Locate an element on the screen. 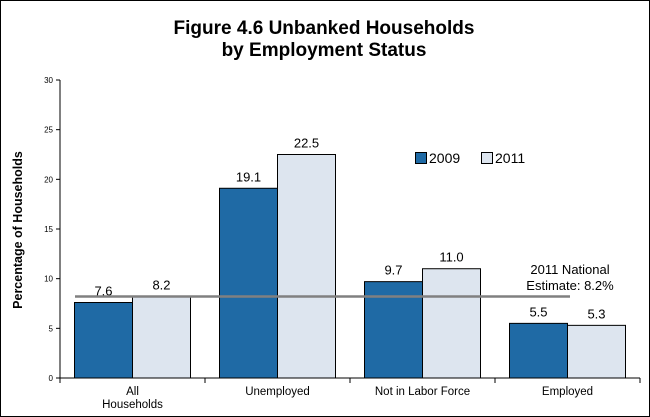  x-tick-label: Not in Labor Force is located at coordinates (422, 392).